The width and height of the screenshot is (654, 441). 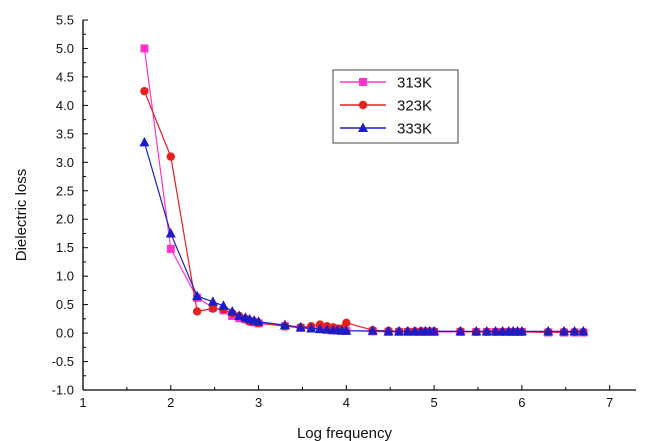 I want to click on legend: 313K 323K 333K, so click(x=395, y=106).